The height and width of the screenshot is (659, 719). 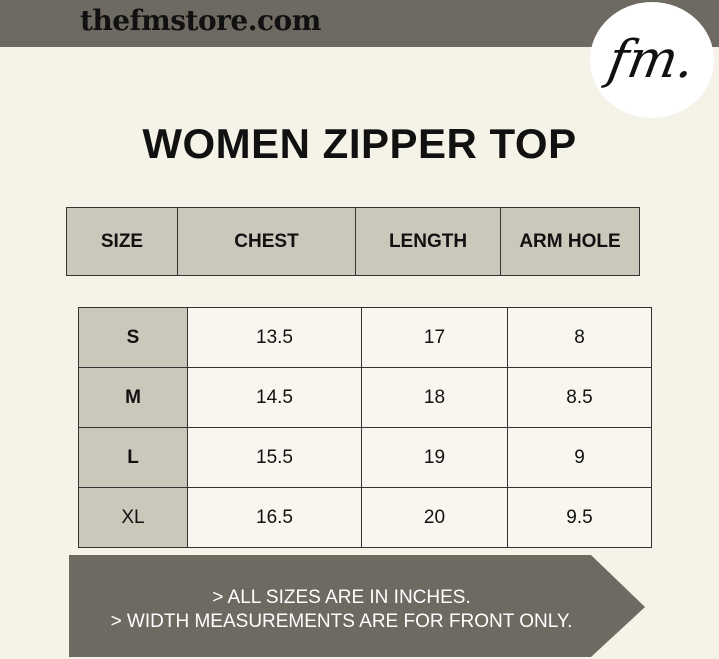 What do you see at coordinates (274, 517) in the screenshot?
I see `chest-cell: 16.5` at bounding box center [274, 517].